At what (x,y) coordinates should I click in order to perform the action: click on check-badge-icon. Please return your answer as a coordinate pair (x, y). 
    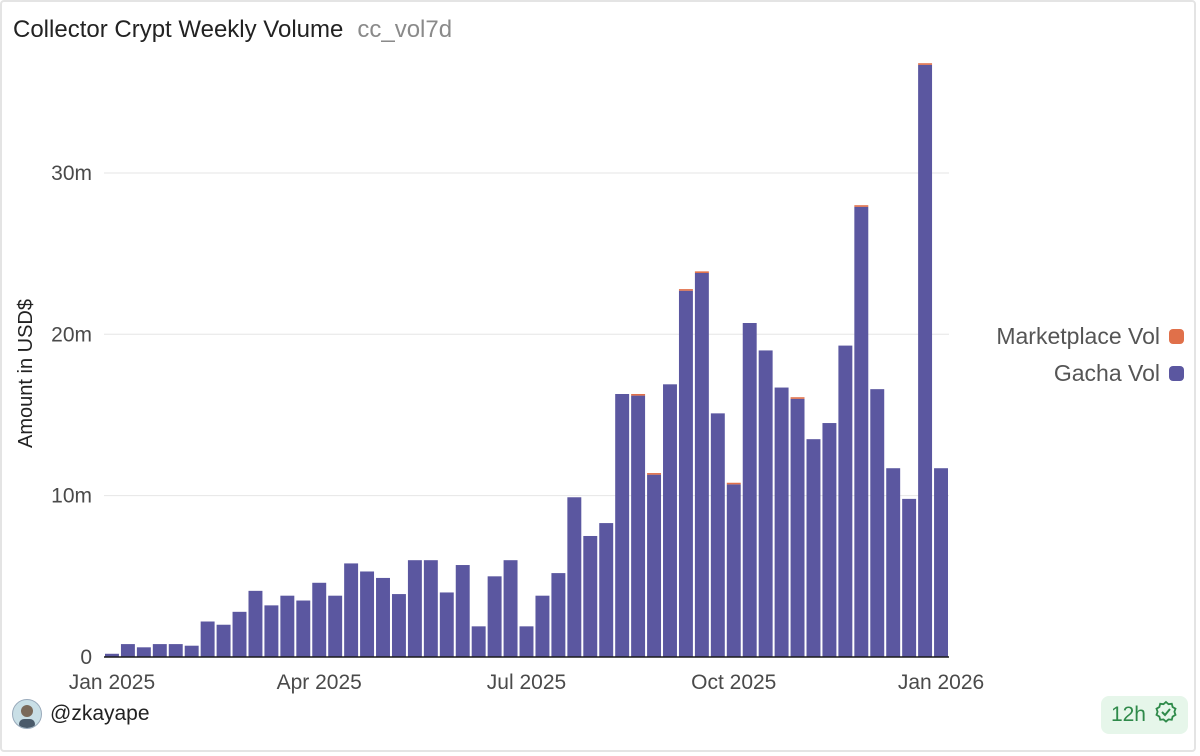
    Looking at the image, I should click on (1166, 715).